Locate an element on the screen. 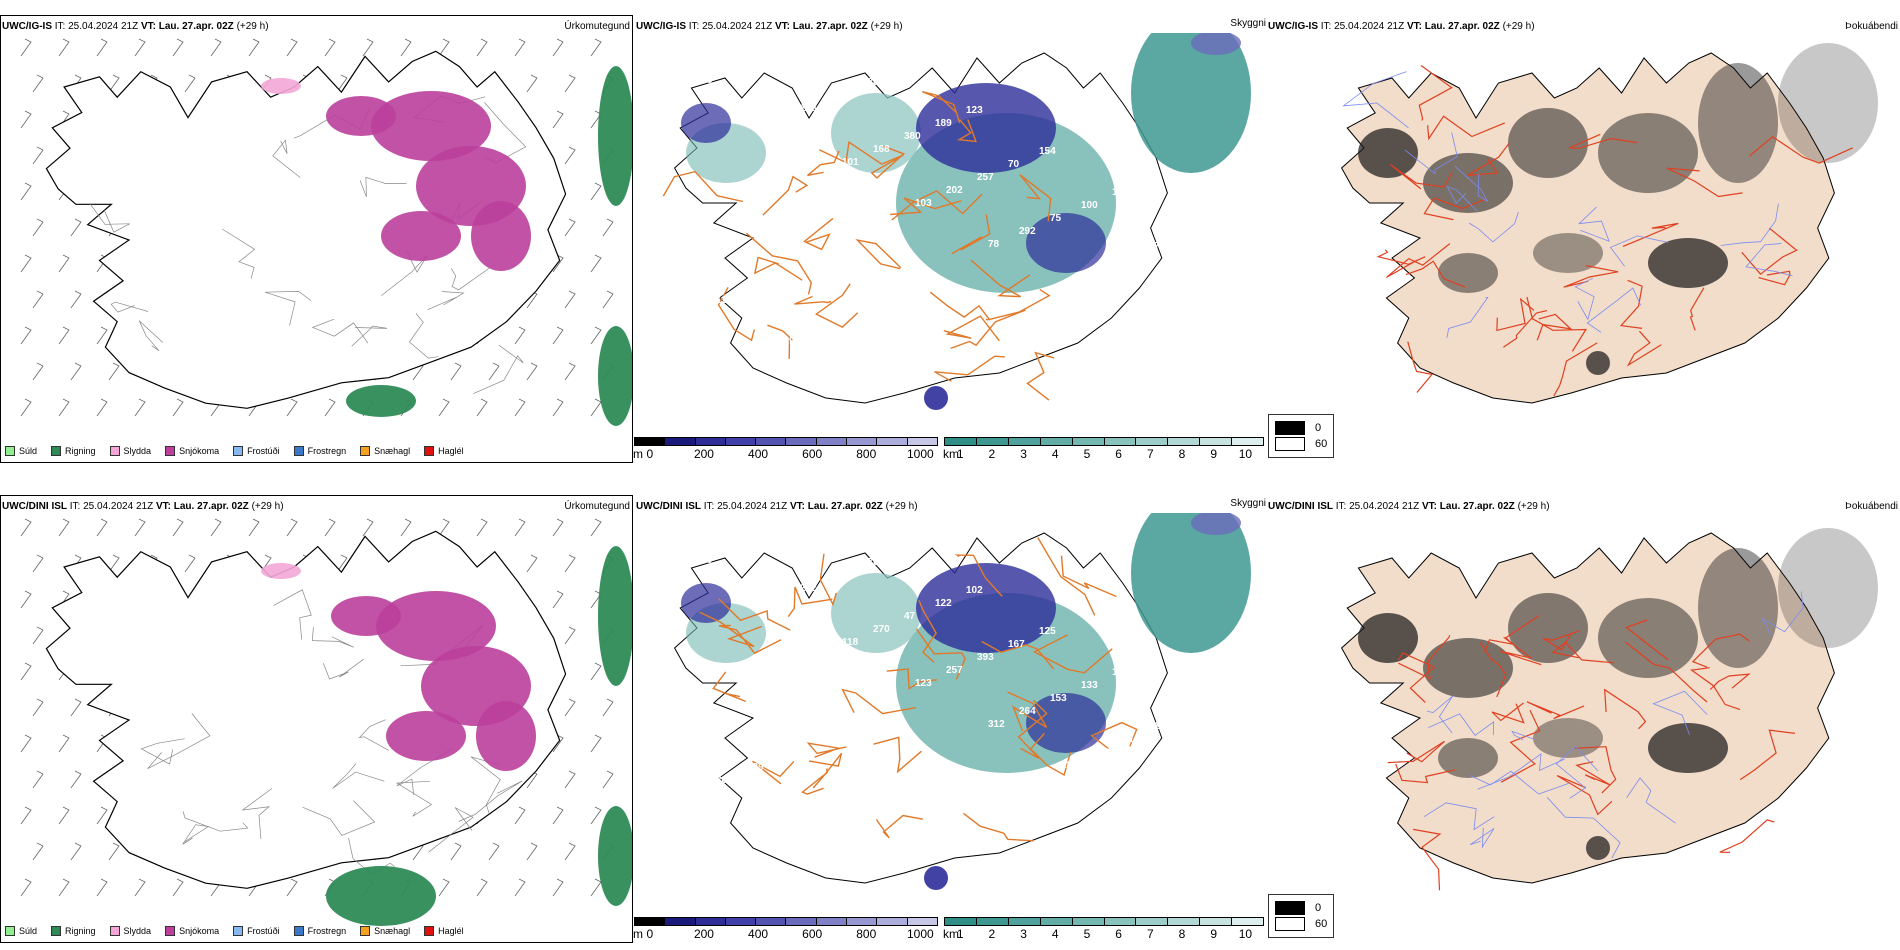 The width and height of the screenshot is (1900, 950). legend-swatch is located at coordinates (56, 451).